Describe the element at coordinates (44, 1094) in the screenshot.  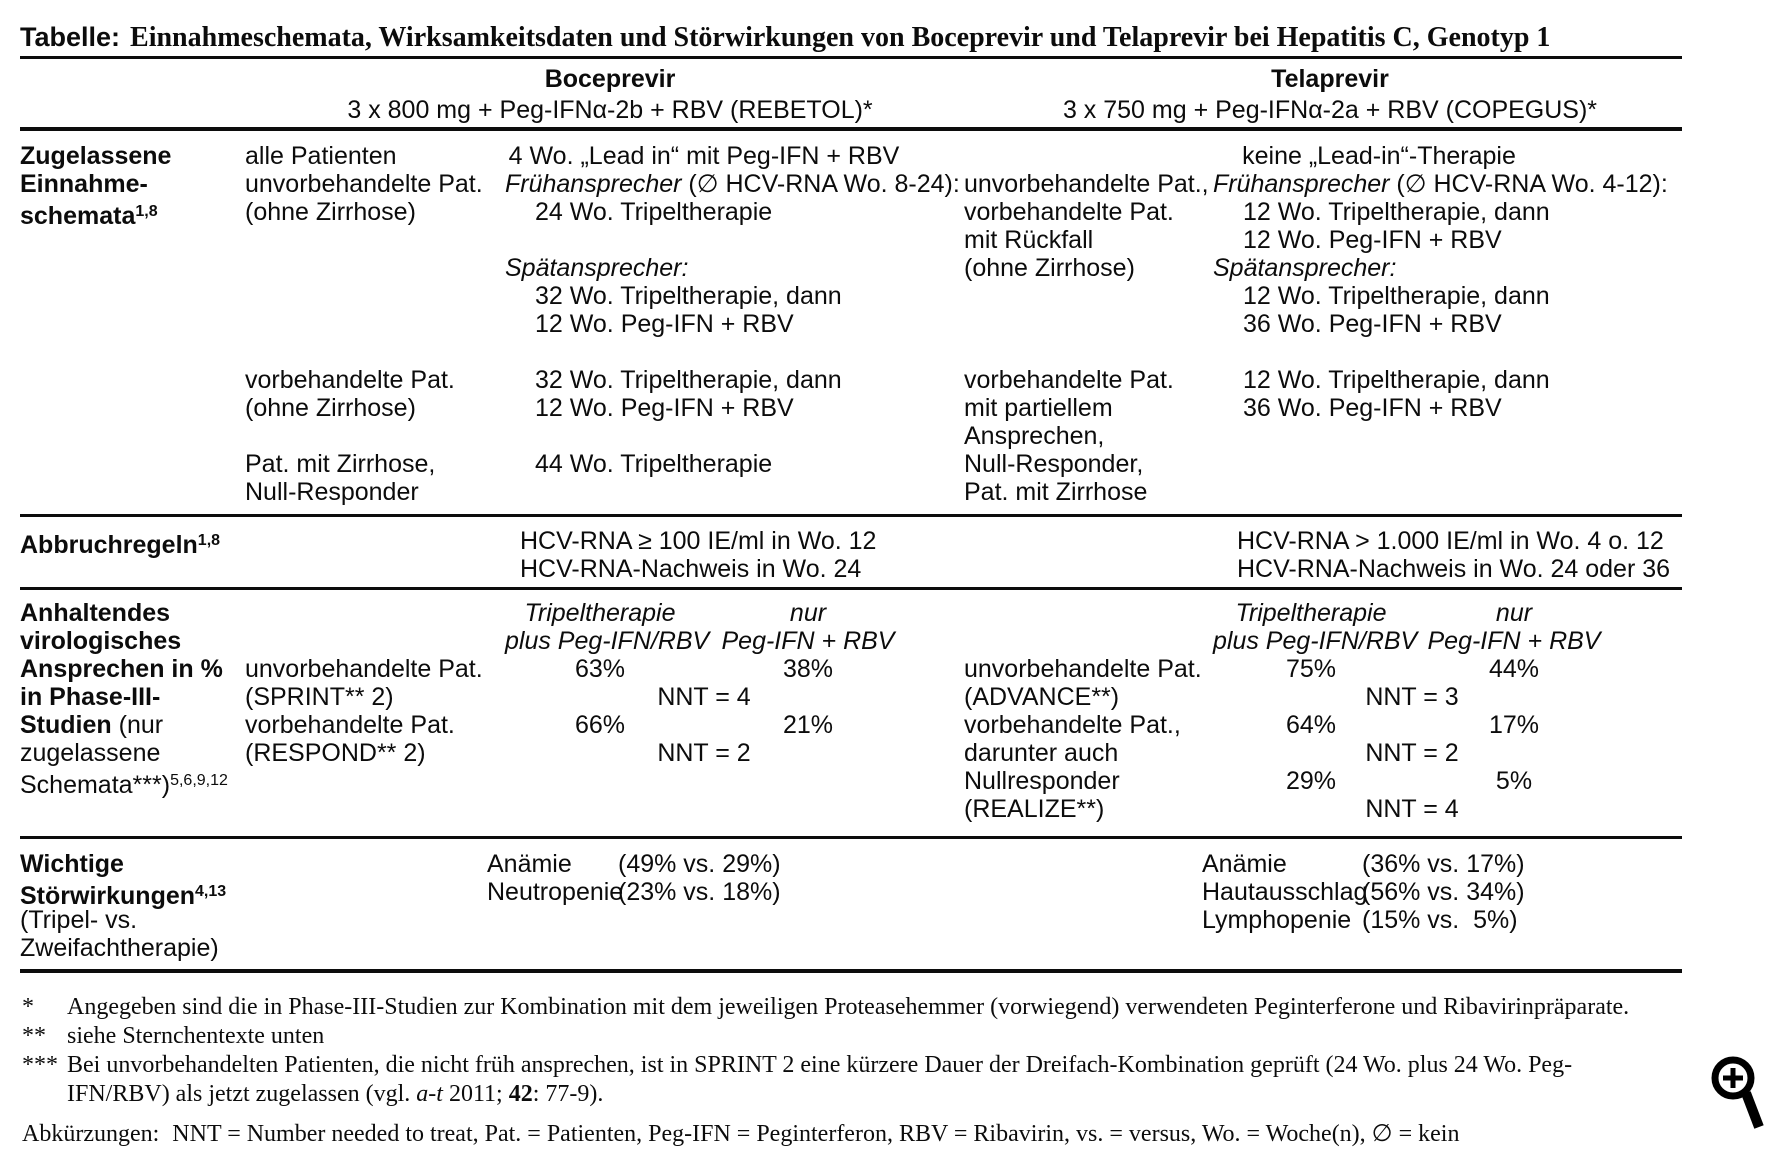
I see `footnote-marker` at that location.